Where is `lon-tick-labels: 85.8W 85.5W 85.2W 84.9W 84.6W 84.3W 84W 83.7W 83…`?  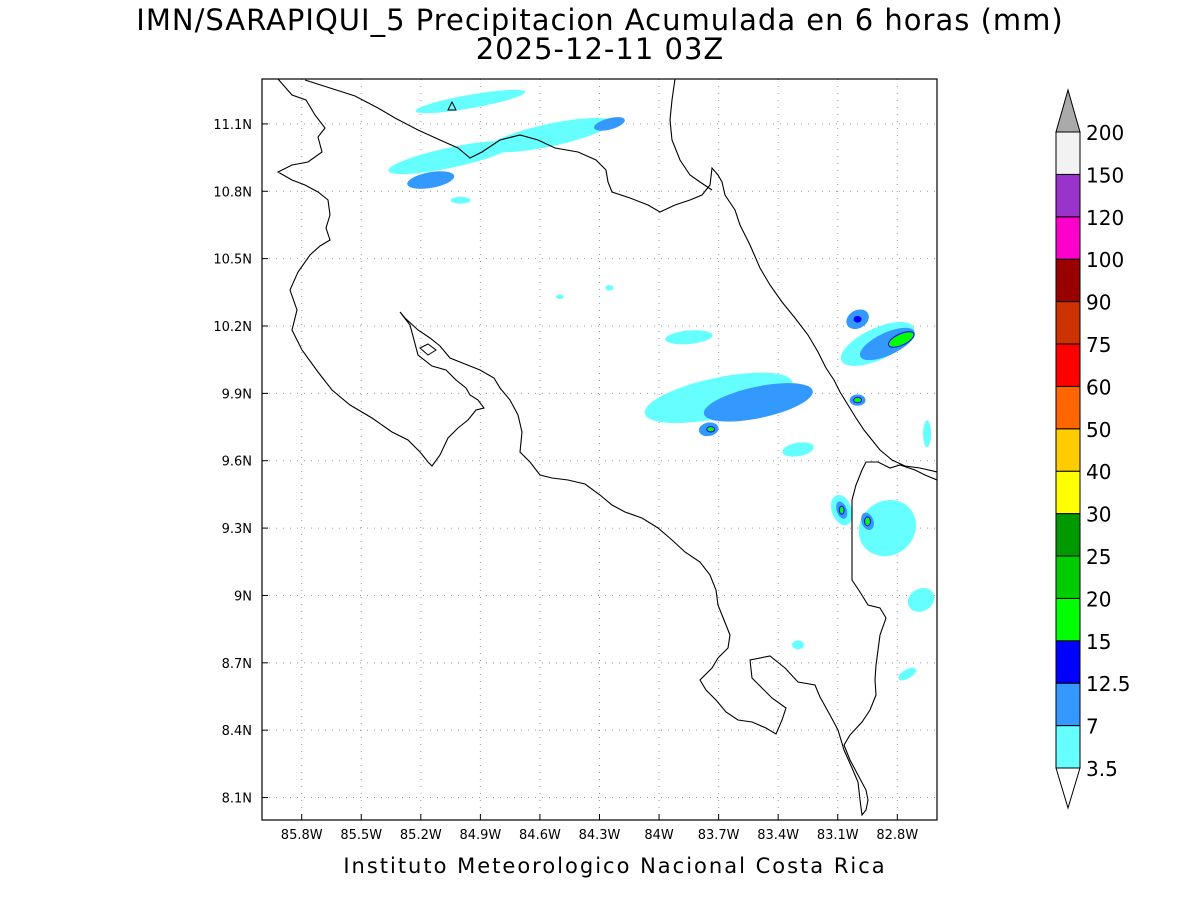
lon-tick-labels: 85.8W 85.5W 85.2W 84.9W 84.6W 84.3W 84W 83.7W 83… is located at coordinates (599, 828).